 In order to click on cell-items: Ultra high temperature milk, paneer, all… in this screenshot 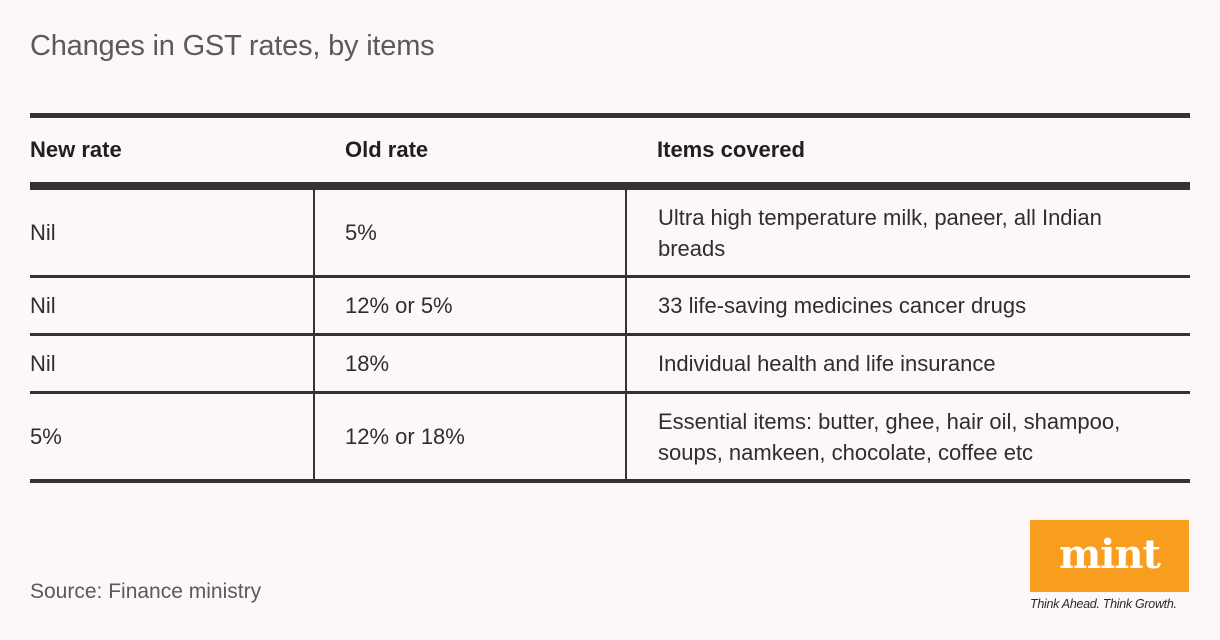, I will do `click(907, 232)`.